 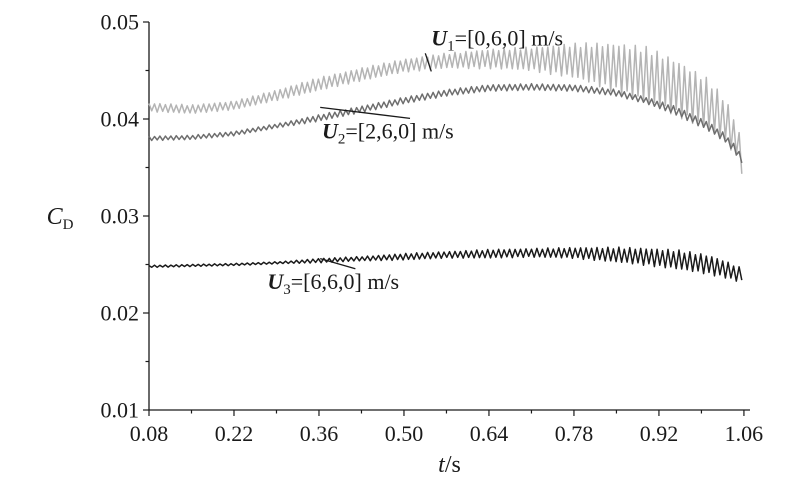 What do you see at coordinates (509, 37) in the screenshot?
I see `label-vec: =[0,6,0] m/s` at bounding box center [509, 37].